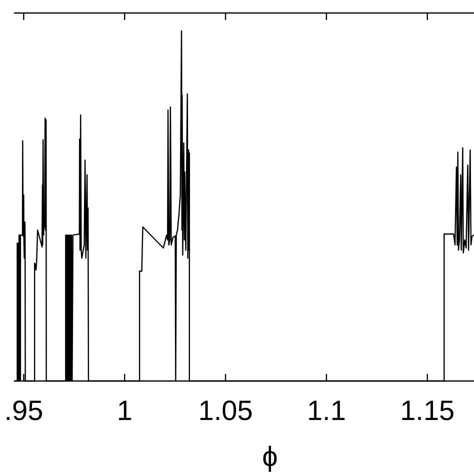  I want to click on x-tick-label: 1.1, so click(326, 410).